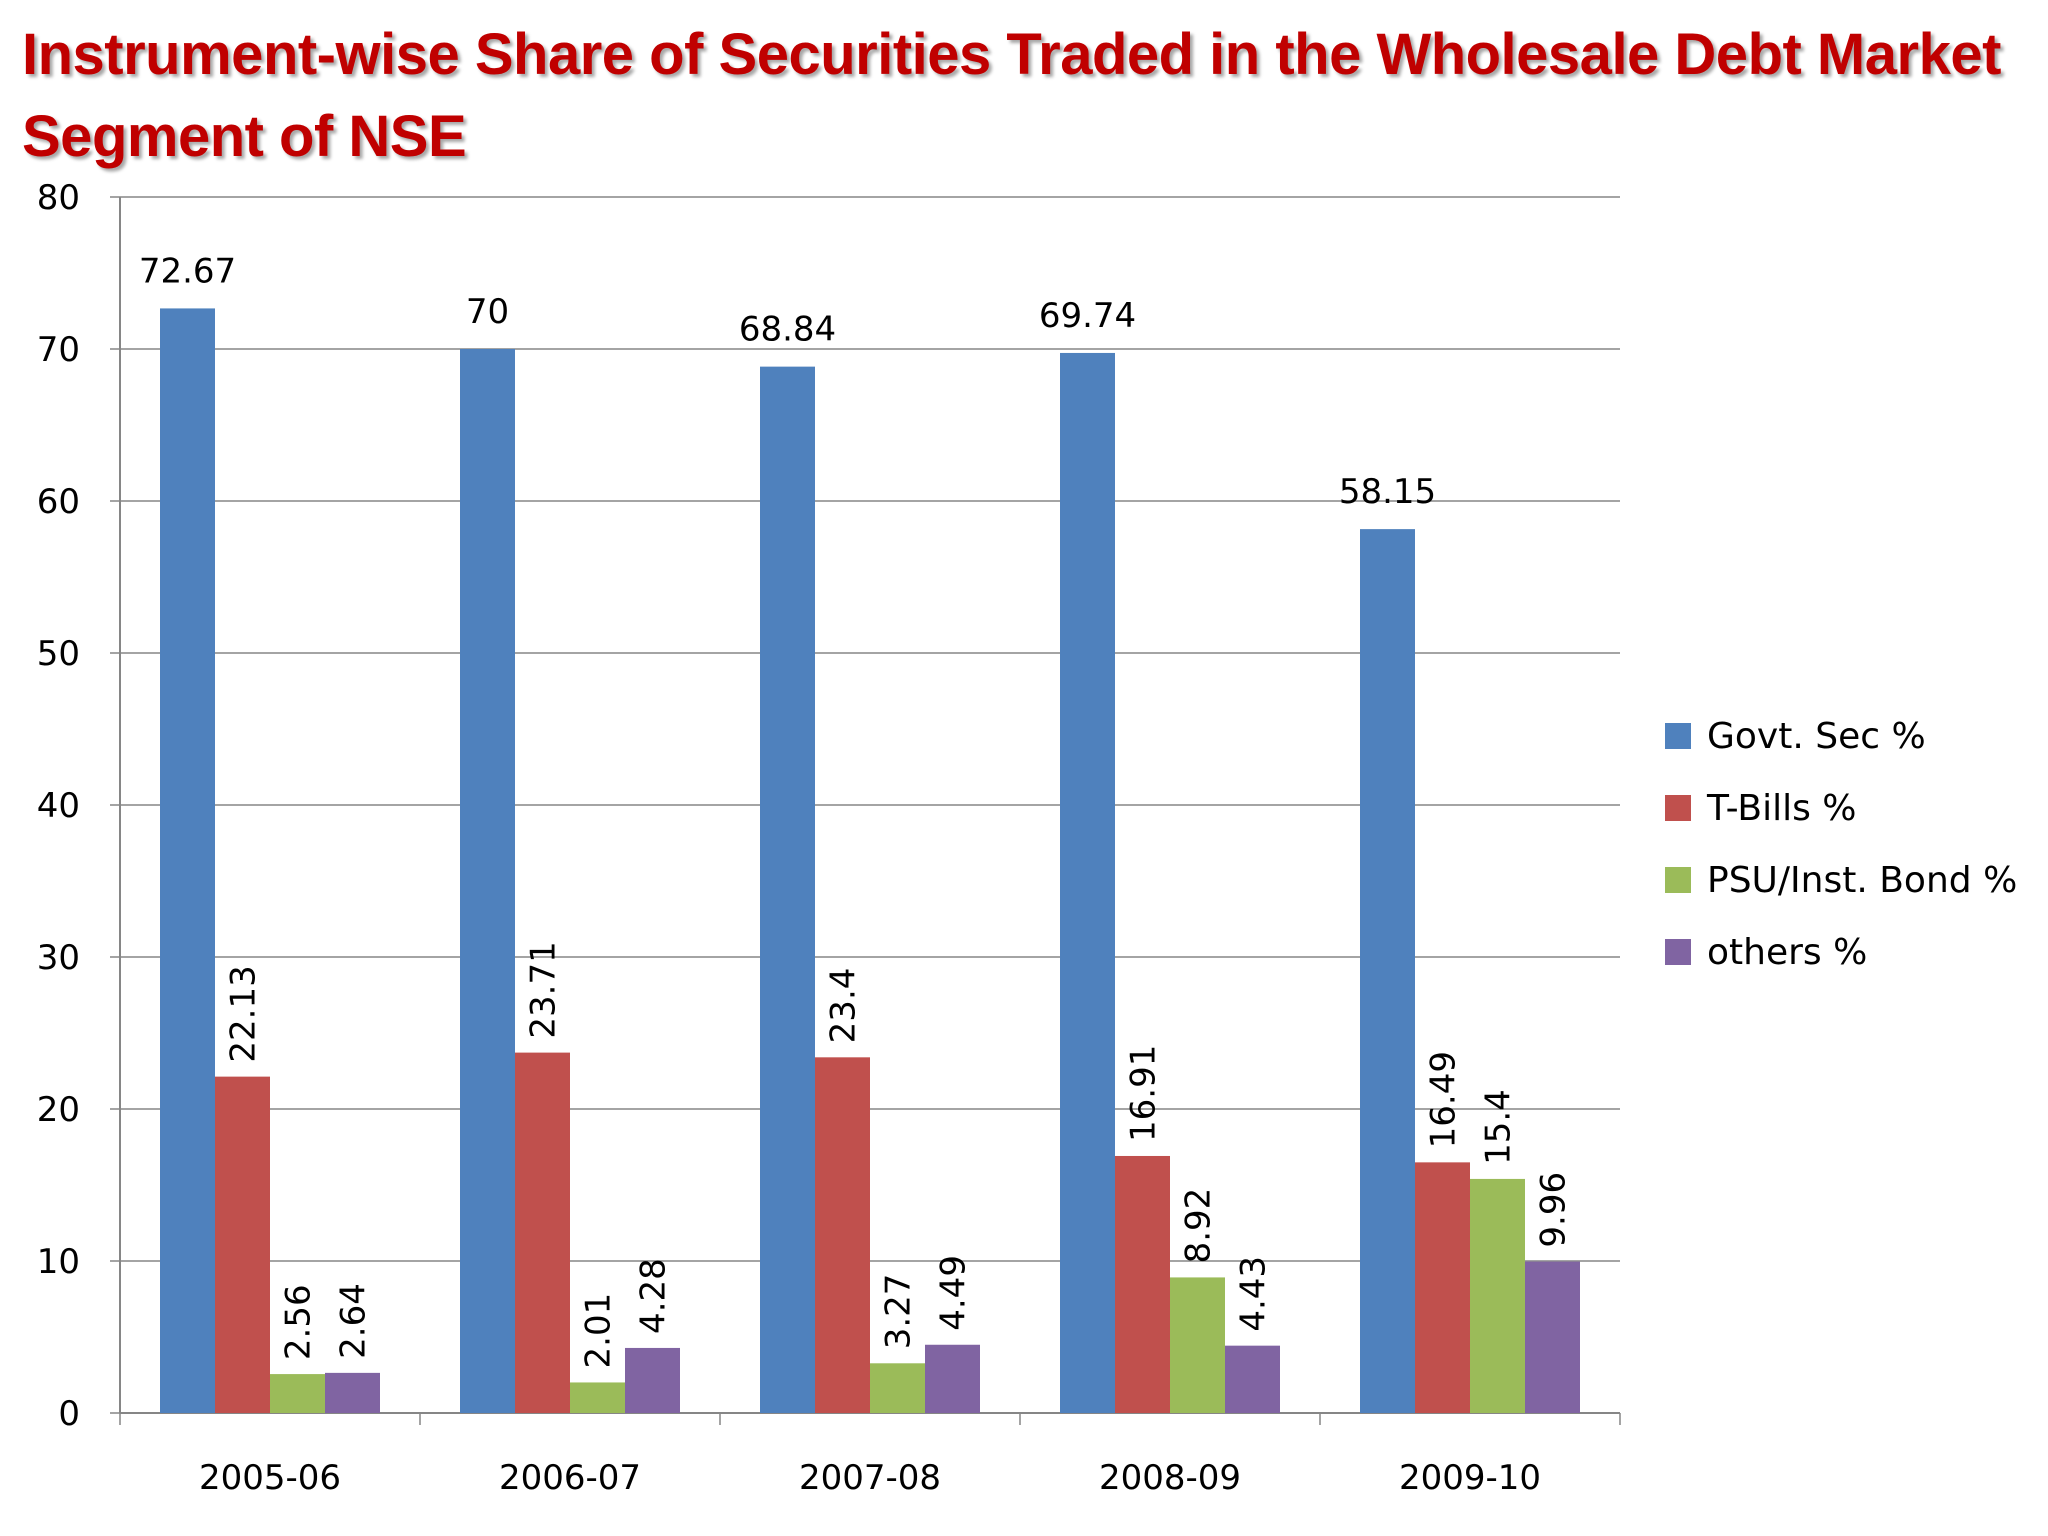 The width and height of the screenshot is (2048, 1536). I want to click on legend-label: T-Bills %, so click(1781, 808).